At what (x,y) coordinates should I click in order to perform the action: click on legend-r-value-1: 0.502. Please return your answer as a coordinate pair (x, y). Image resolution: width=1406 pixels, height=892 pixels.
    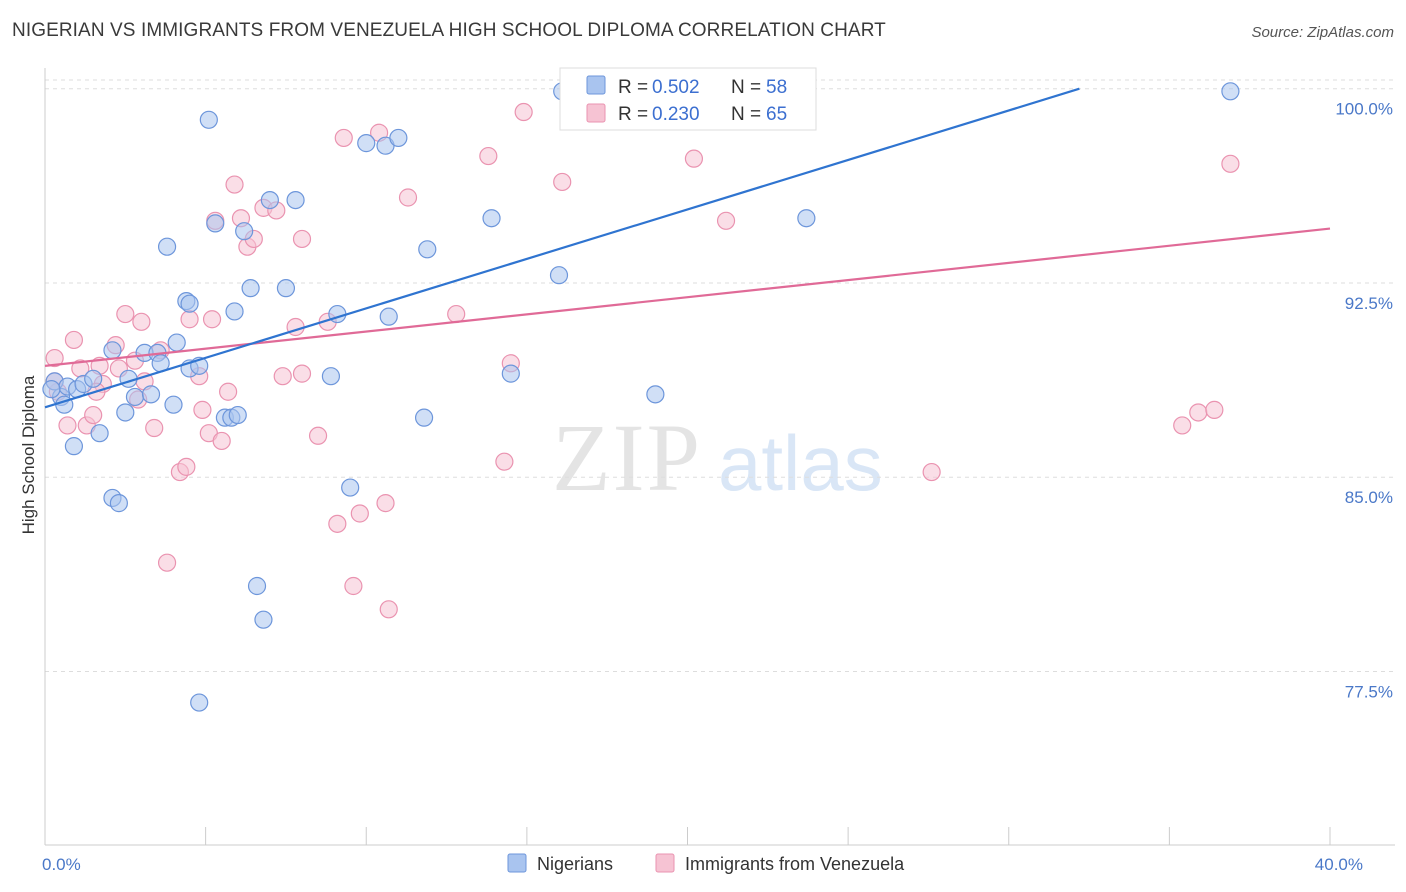
    Looking at the image, I should click on (676, 87).